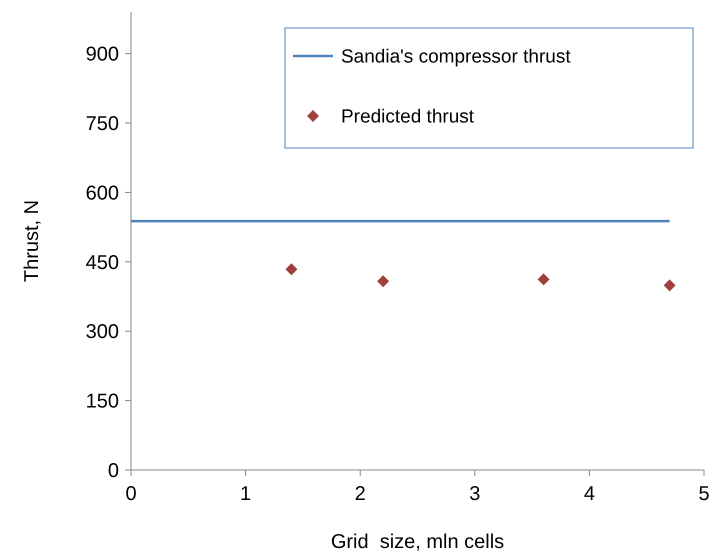 The height and width of the screenshot is (560, 711). What do you see at coordinates (102, 193) in the screenshot?
I see `y-tick-label: 600` at bounding box center [102, 193].